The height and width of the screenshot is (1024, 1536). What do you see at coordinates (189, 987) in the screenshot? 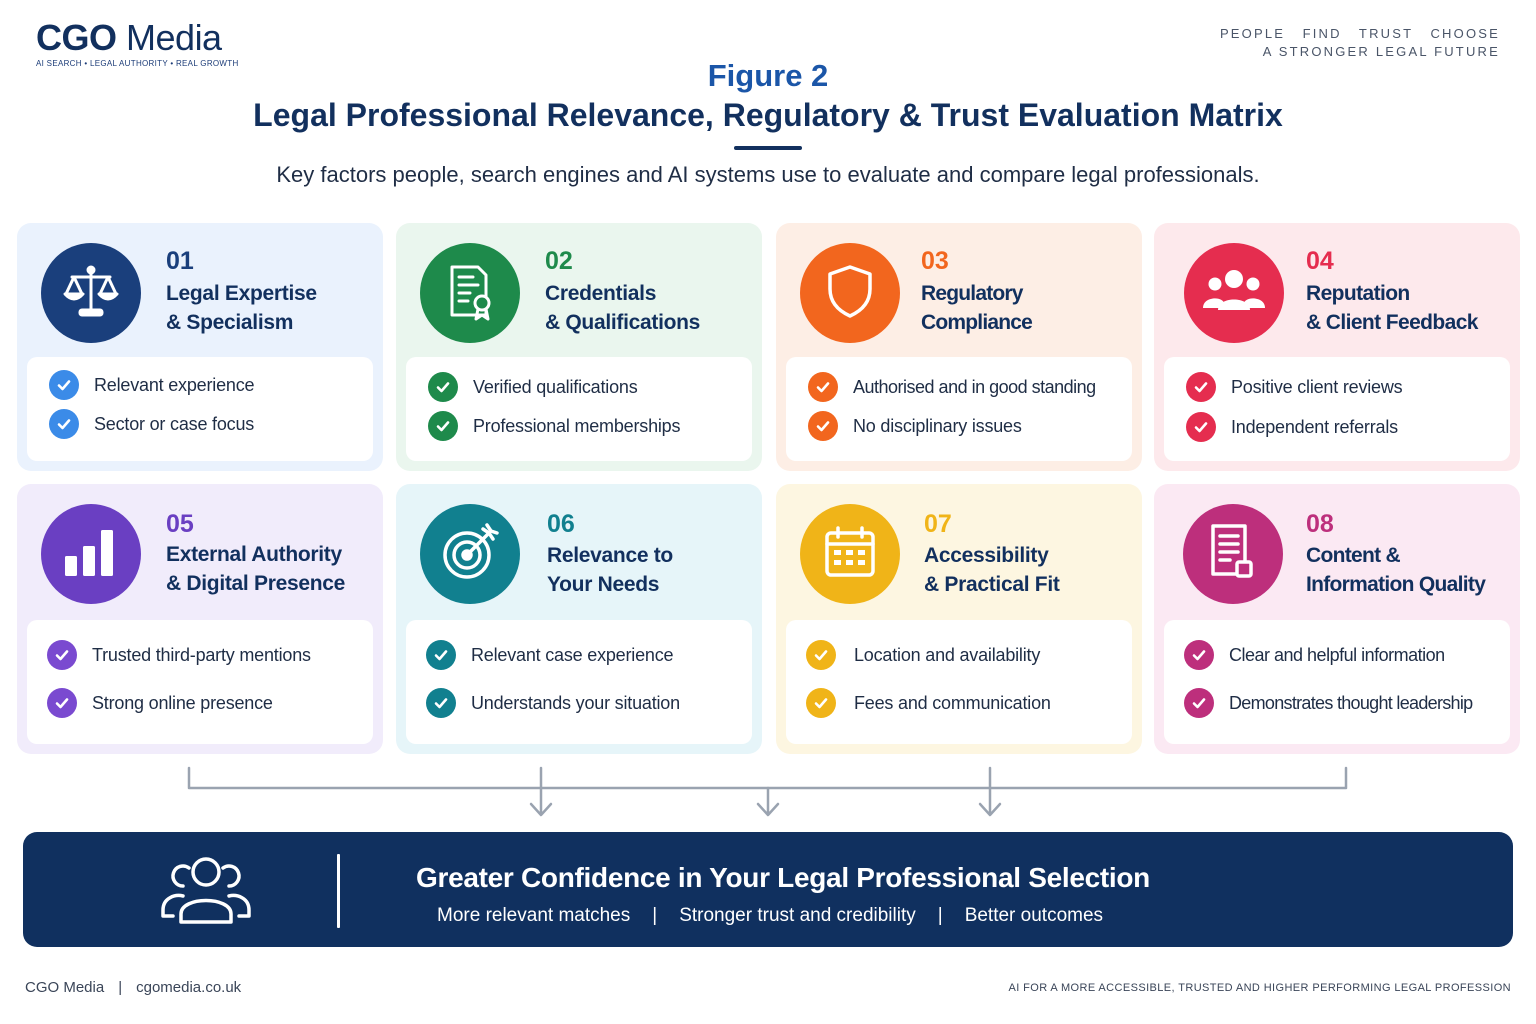
I see `footer-site-link: cgomedia.co.uk` at bounding box center [189, 987].